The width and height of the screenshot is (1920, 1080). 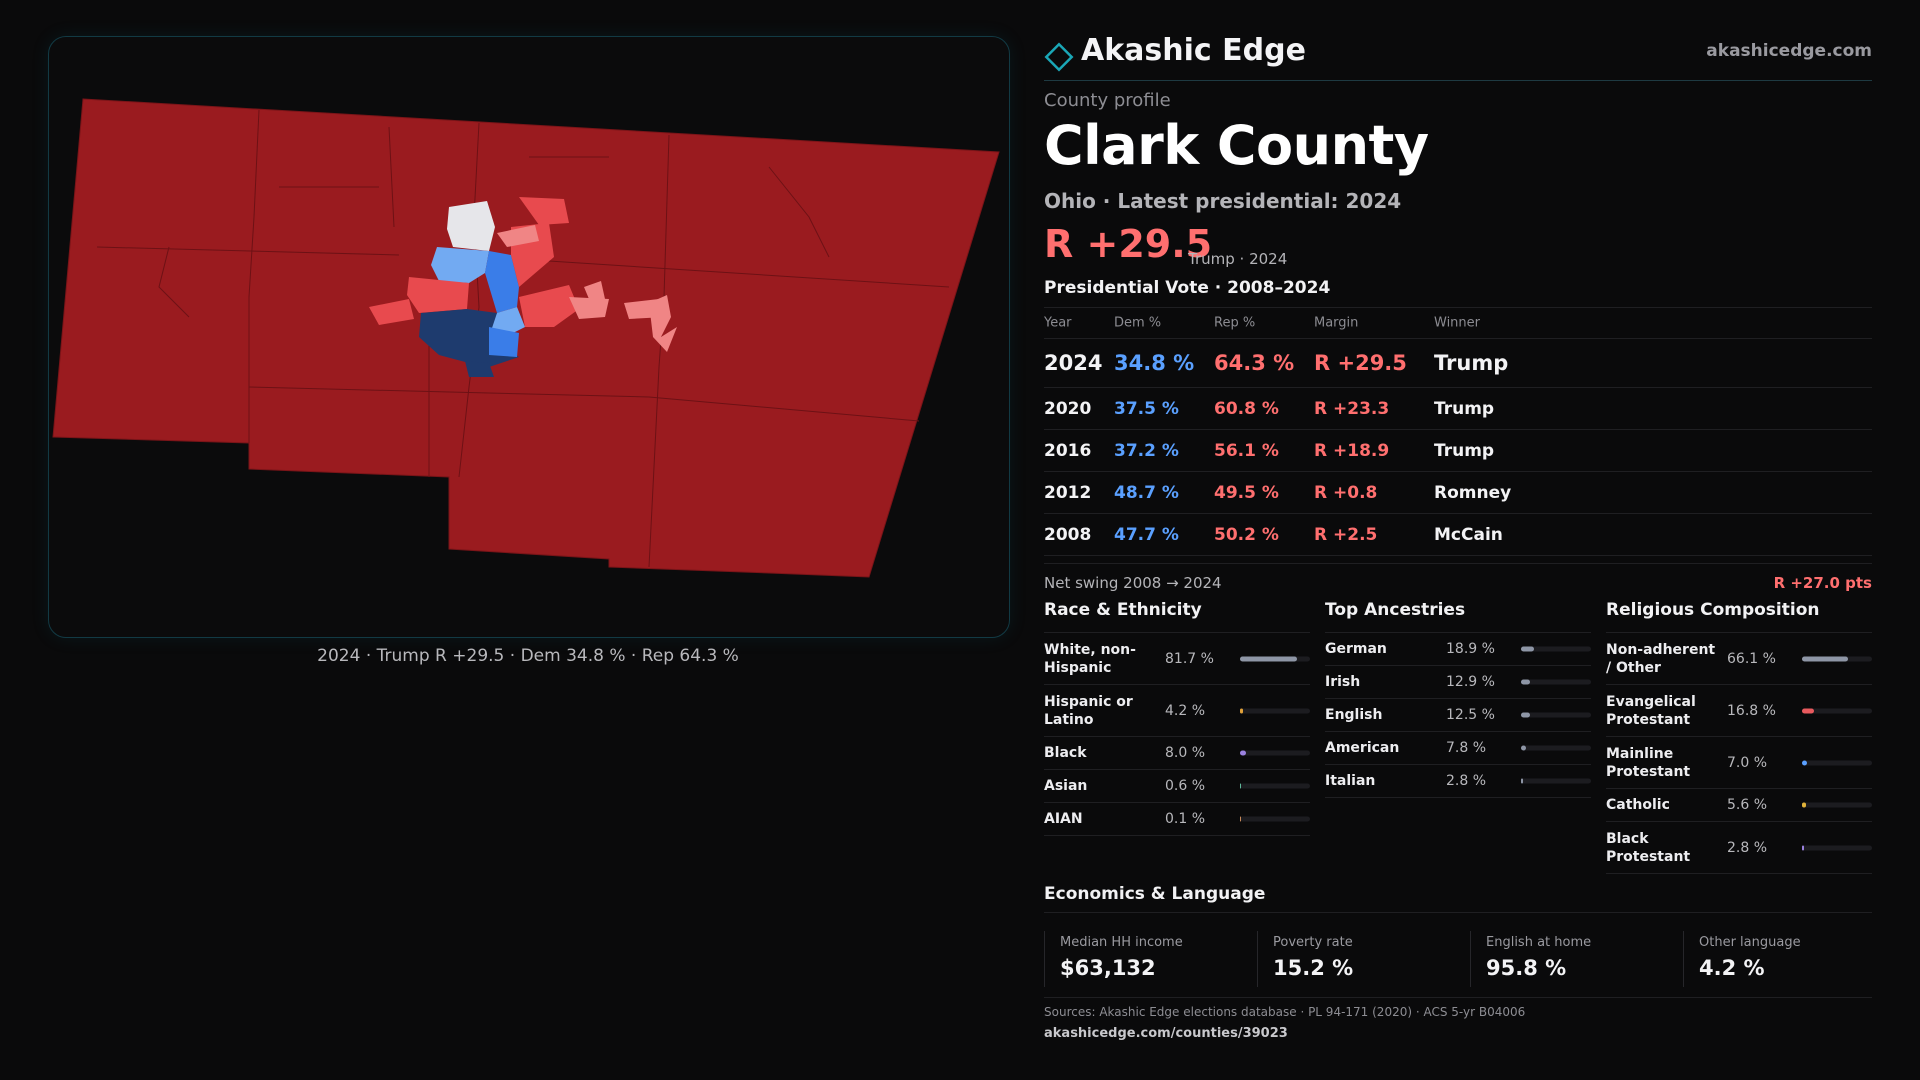 What do you see at coordinates (1138, 323) in the screenshot?
I see `header-dem: Dem %` at bounding box center [1138, 323].